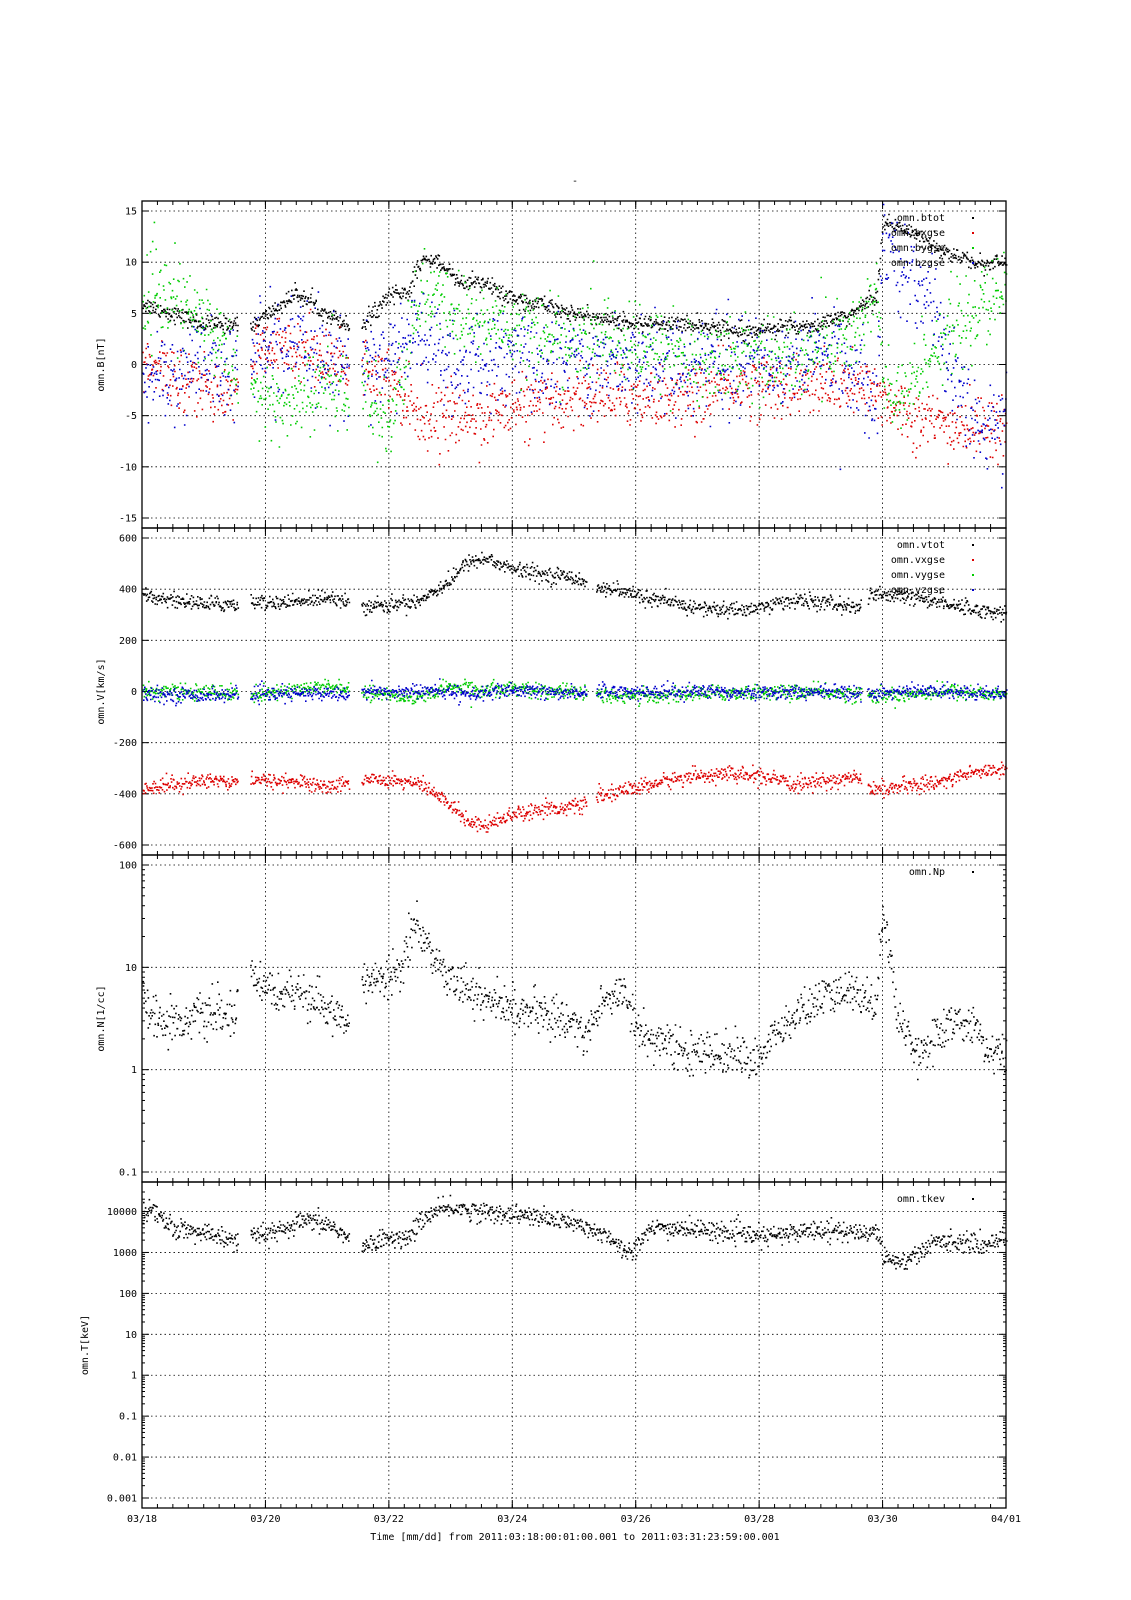 The image size is (1131, 1600). Describe the element at coordinates (512, 1519) in the screenshot. I see `x-tick-label: 03/24` at that location.